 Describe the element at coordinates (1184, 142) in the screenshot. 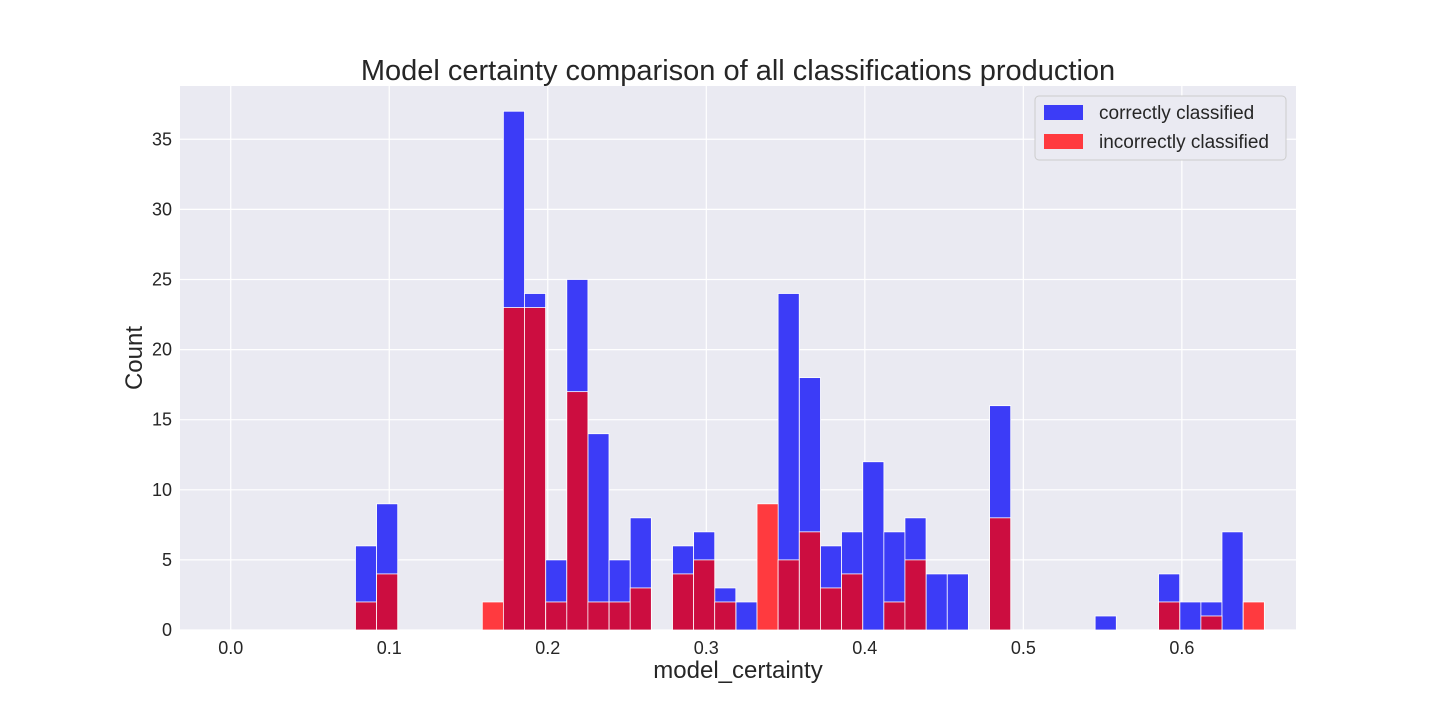

I see `legend-label-incorrect: incorrectly classified` at that location.